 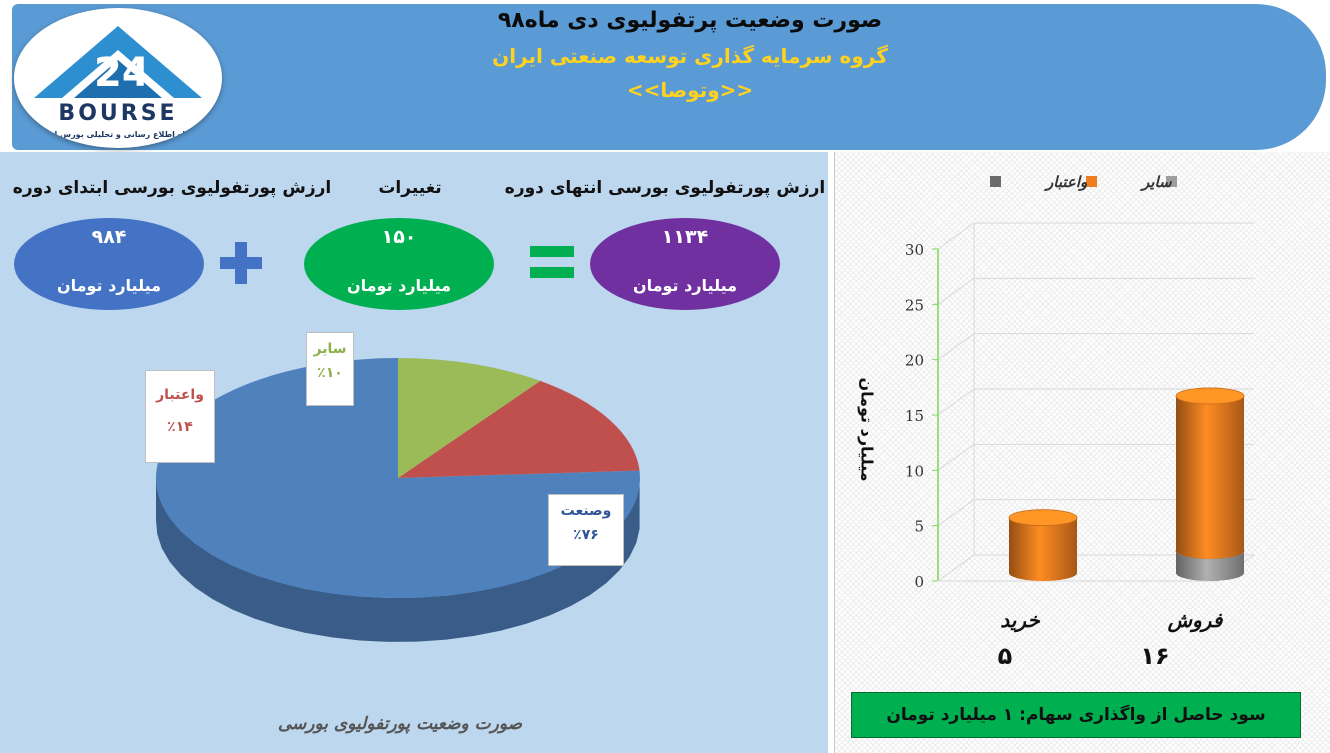 I want to click on pie-label-name: سایر, so click(x=330, y=349).